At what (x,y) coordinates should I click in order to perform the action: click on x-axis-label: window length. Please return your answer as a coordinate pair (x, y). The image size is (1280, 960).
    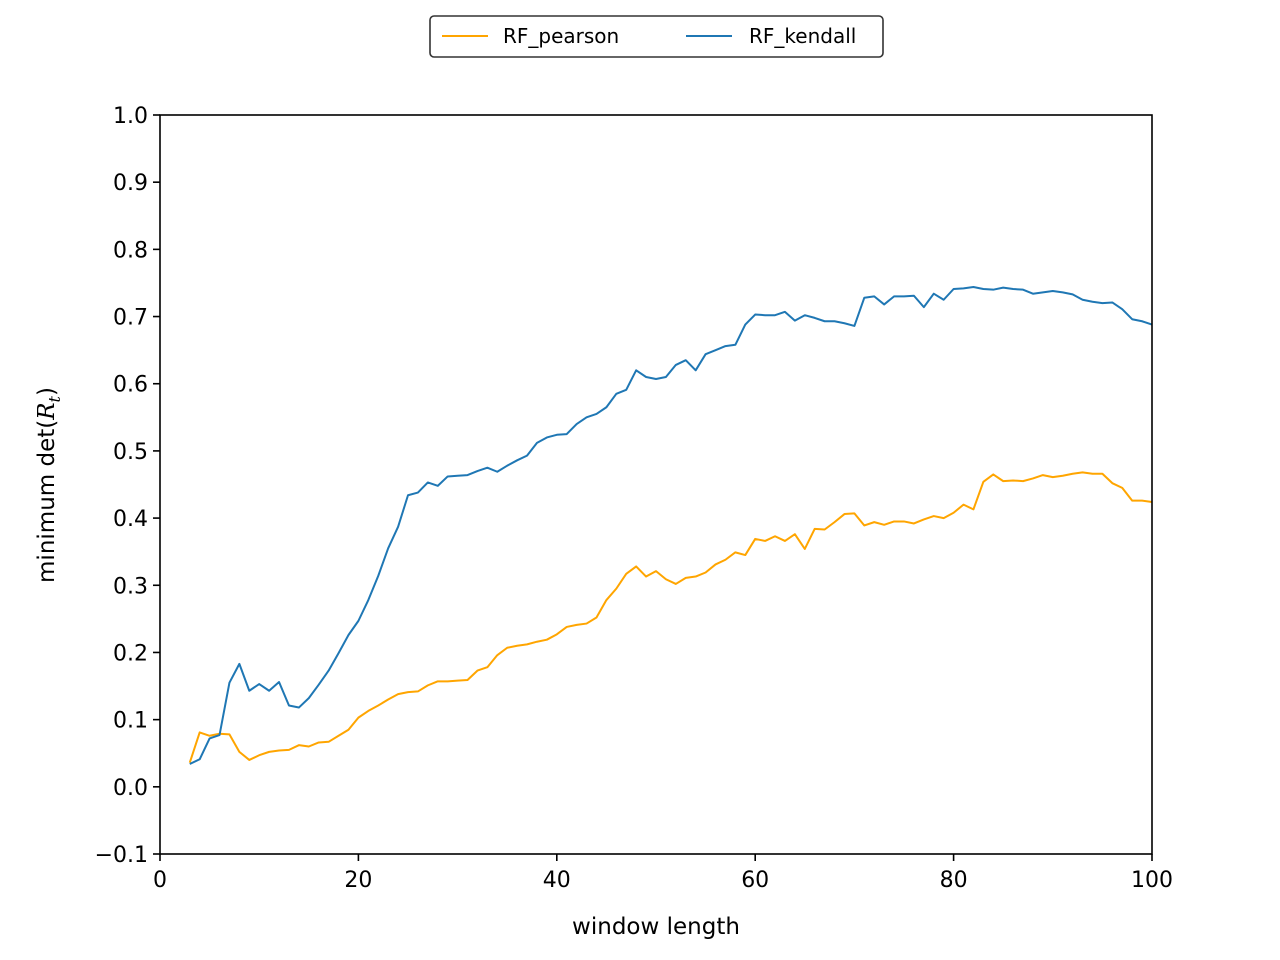
    Looking at the image, I should click on (656, 927).